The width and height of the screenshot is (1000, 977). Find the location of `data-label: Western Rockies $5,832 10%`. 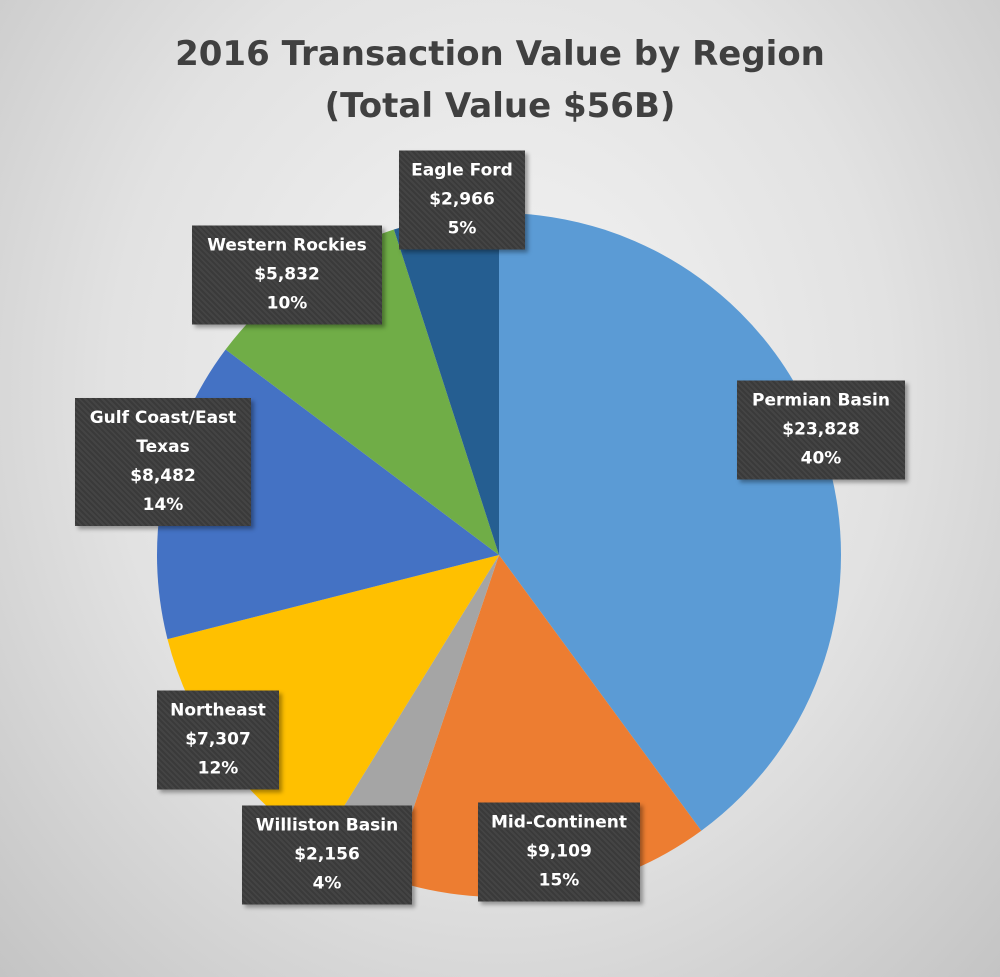

data-label: Western Rockies $5,832 10% is located at coordinates (287, 275).